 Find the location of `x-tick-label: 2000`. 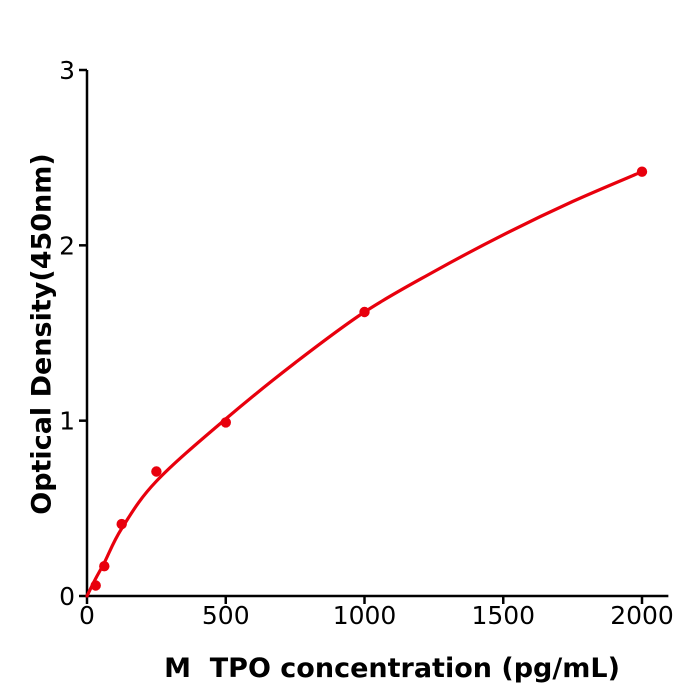

x-tick-label: 2000 is located at coordinates (642, 615).